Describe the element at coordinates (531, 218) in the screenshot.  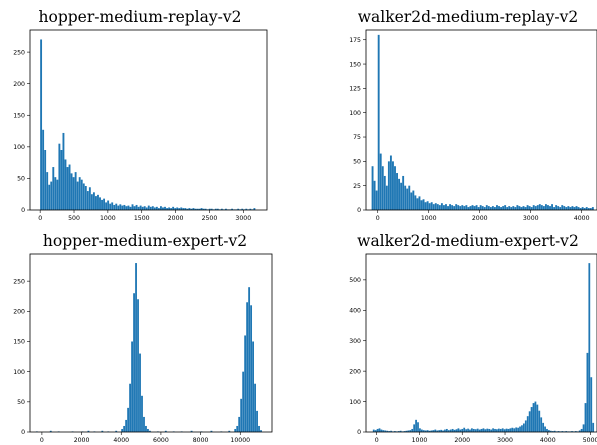
I see `x-tick-label: 3000` at that location.